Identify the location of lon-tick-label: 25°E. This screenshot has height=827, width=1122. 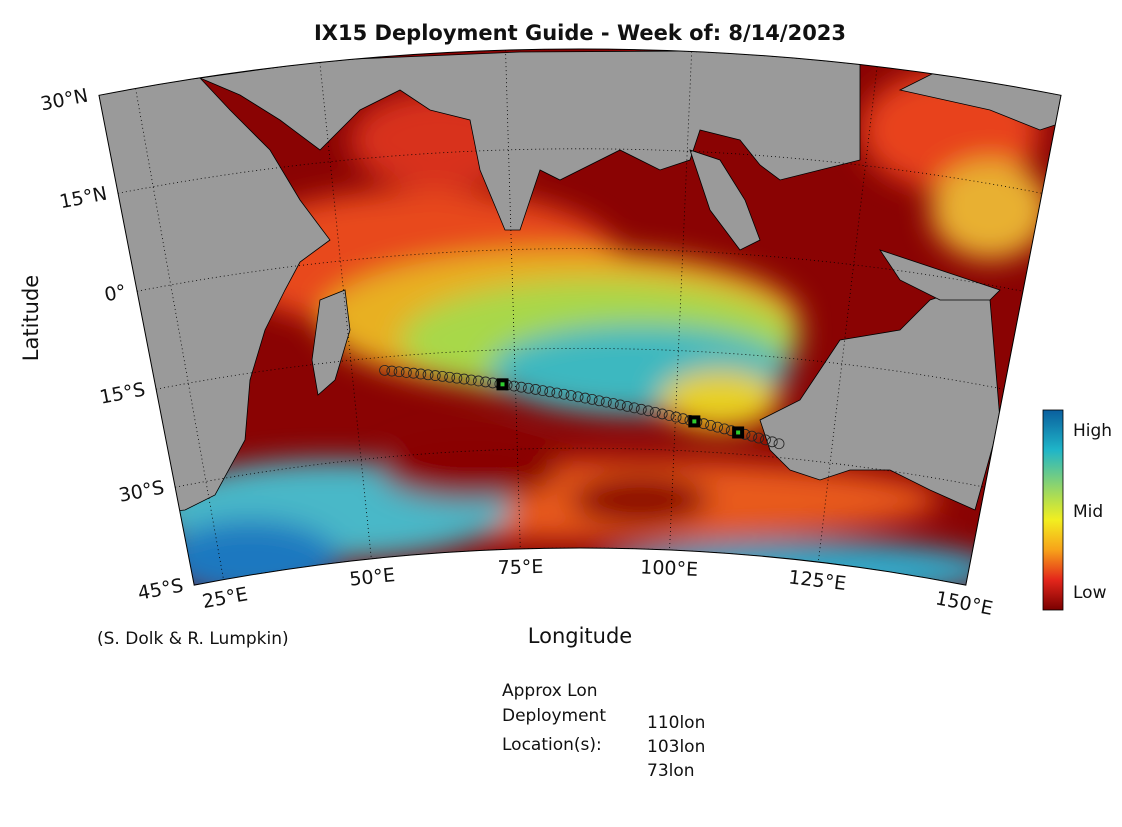
(225, 598).